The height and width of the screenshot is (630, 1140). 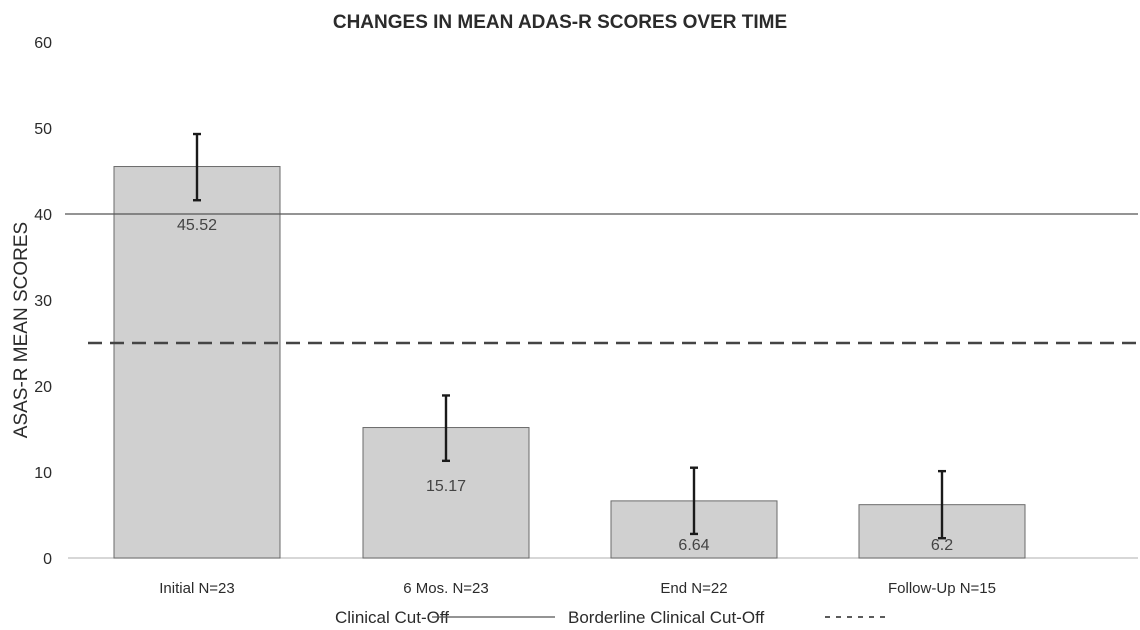 I want to click on y-tick-label: 40, so click(x=43, y=215).